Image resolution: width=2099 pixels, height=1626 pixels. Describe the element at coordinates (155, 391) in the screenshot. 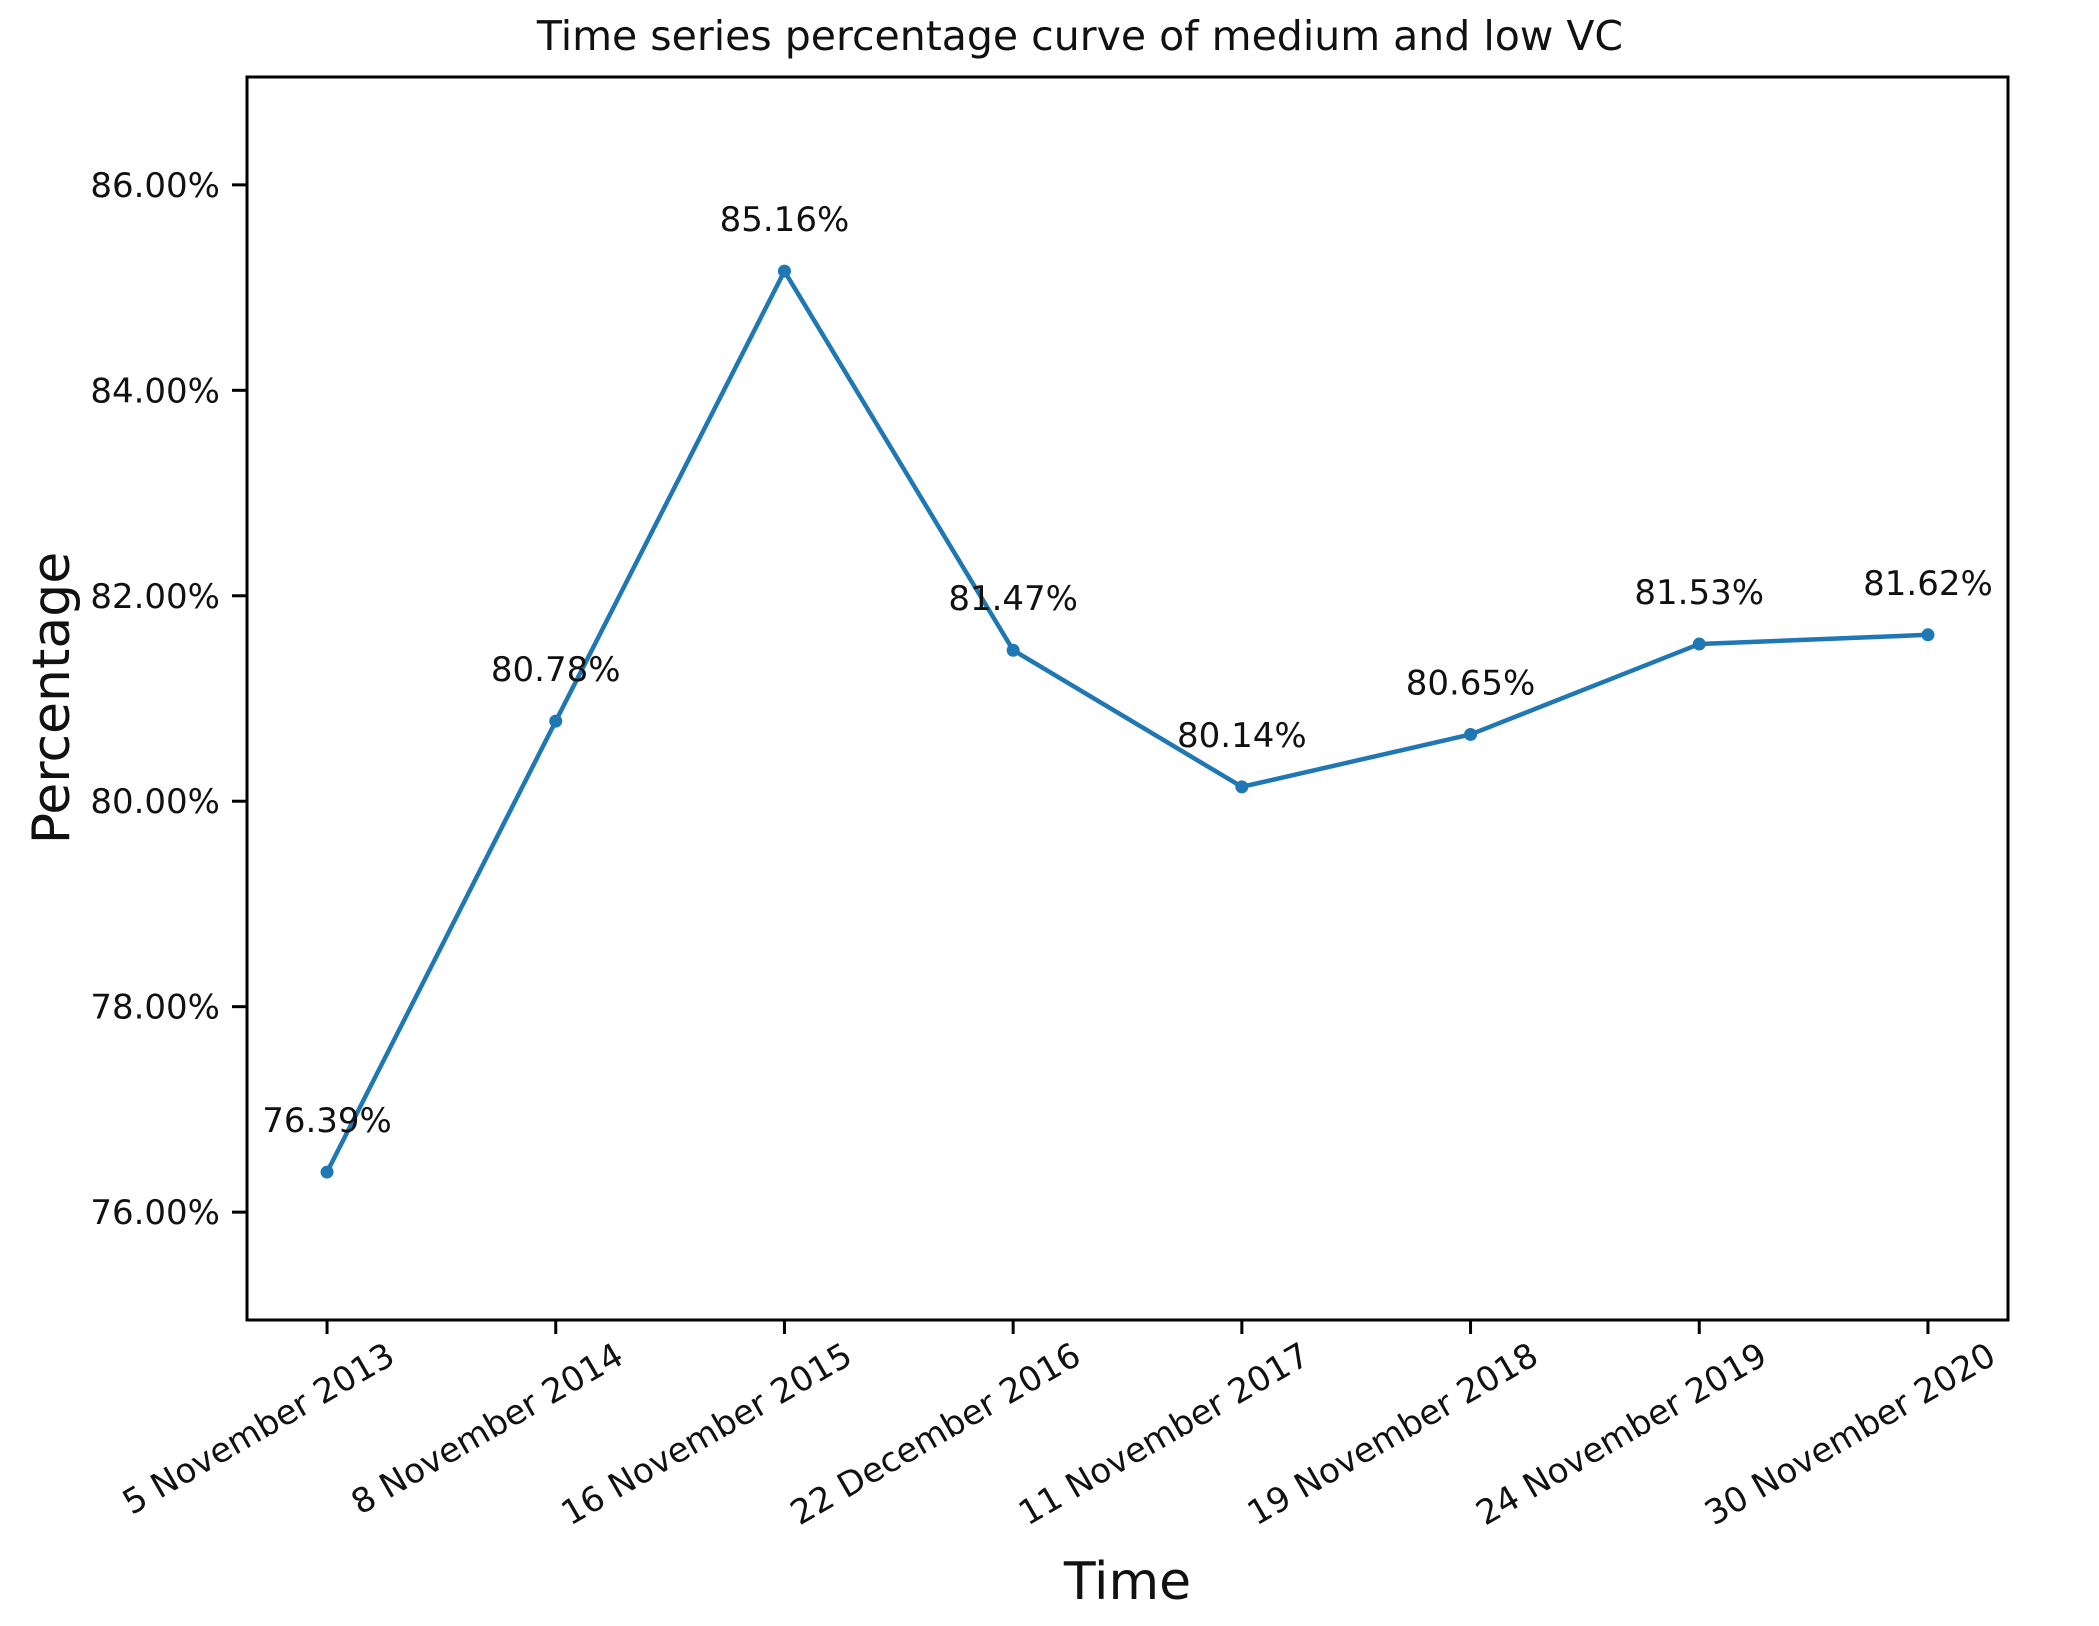

I see `y-tick-label: 84.00%` at that location.